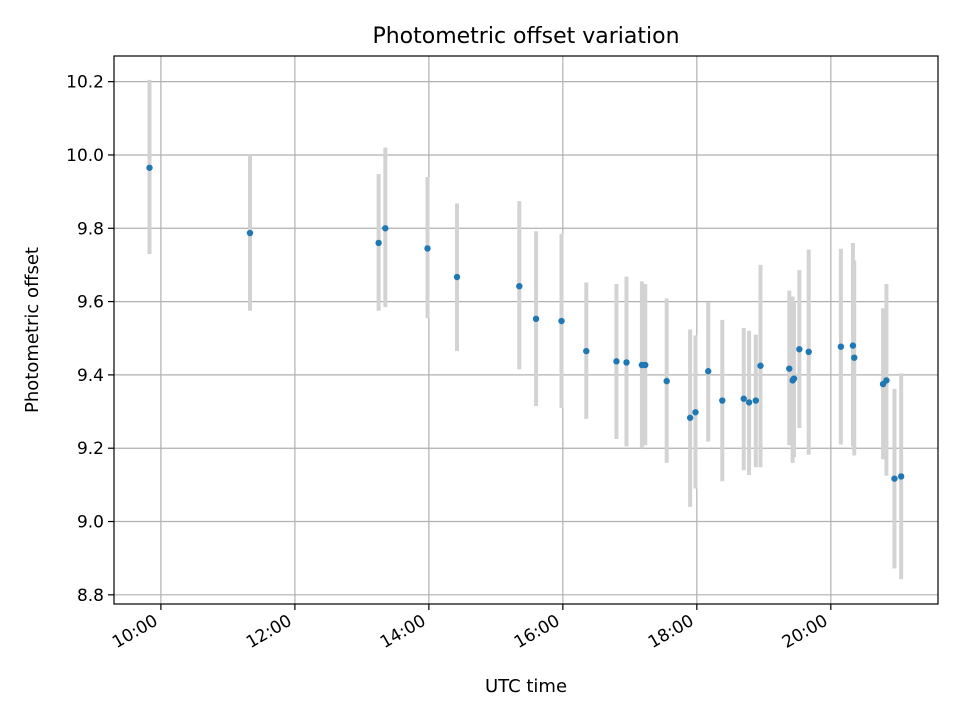  I want to click on x-axis-label: UTC time, so click(526, 686).